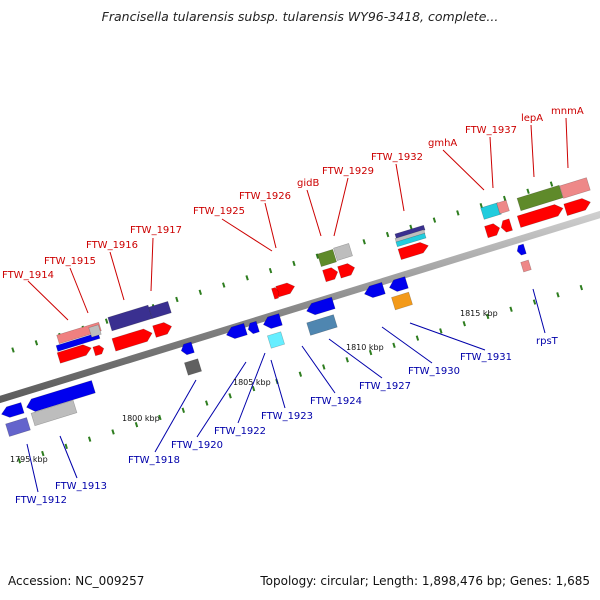 The image size is (600, 600). What do you see at coordinates (81, 486) in the screenshot?
I see `gene-label-ftw-1913: FTW_1913` at bounding box center [81, 486].